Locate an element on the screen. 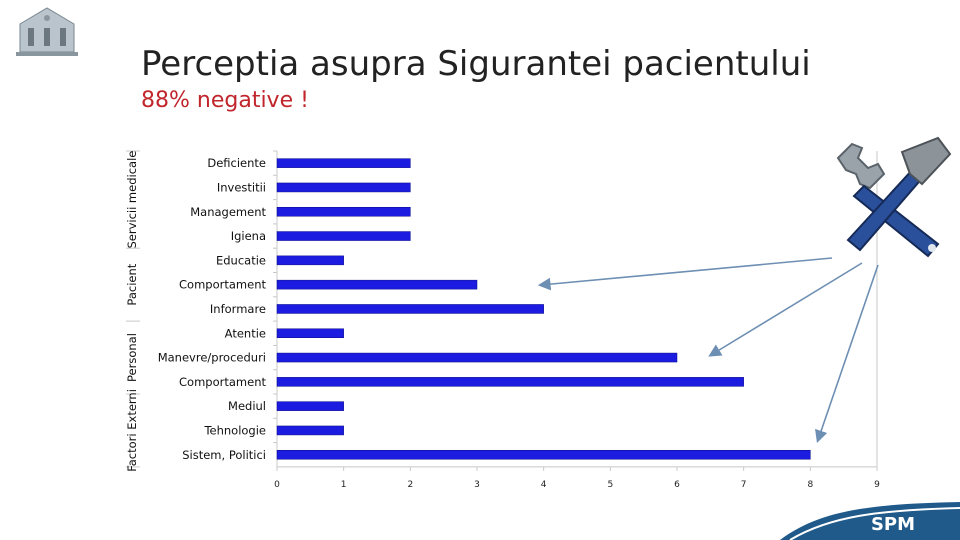  footer-brand: SPM is located at coordinates (893, 524).